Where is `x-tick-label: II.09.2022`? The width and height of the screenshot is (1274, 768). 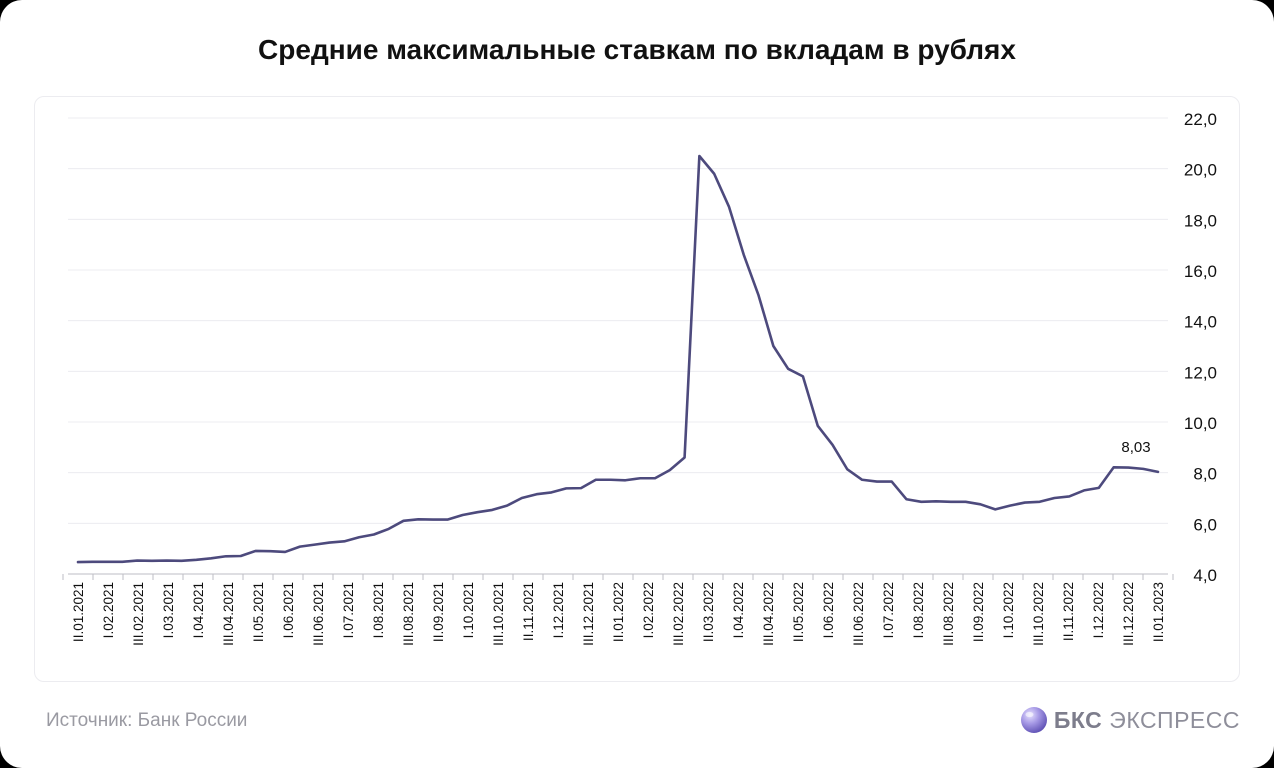 x-tick-label: II.09.2022 is located at coordinates (978, 612).